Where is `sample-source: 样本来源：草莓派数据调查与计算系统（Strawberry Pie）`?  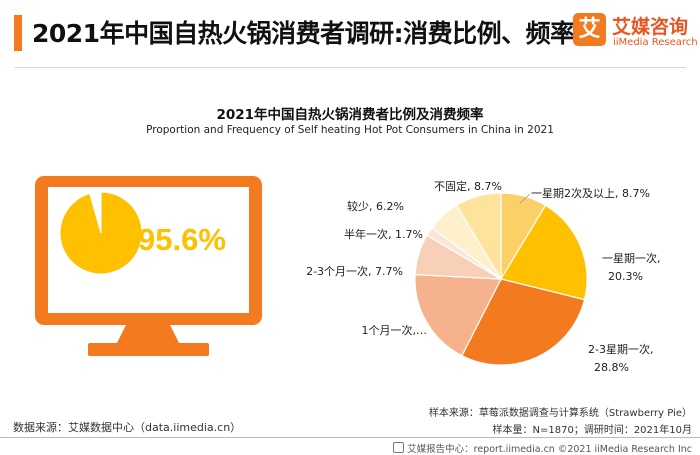
sample-source: 样本来源：草莓派数据调查与计算系统（Strawberry Pie） is located at coordinates (560, 413).